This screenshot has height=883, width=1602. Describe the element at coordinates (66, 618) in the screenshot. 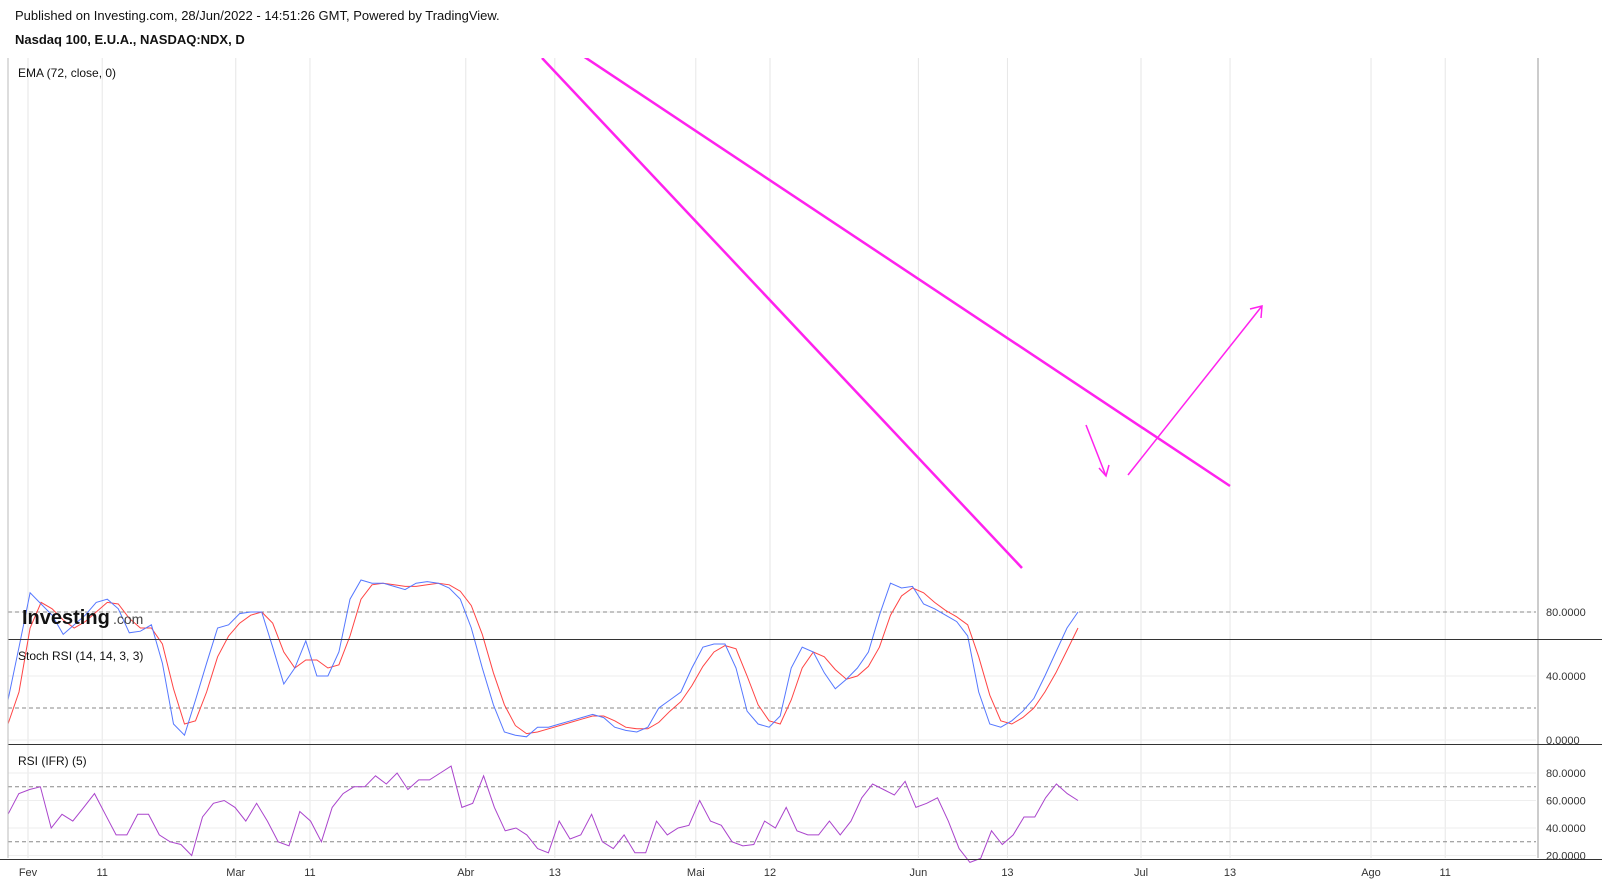

I see `logo-main: Investing` at that location.